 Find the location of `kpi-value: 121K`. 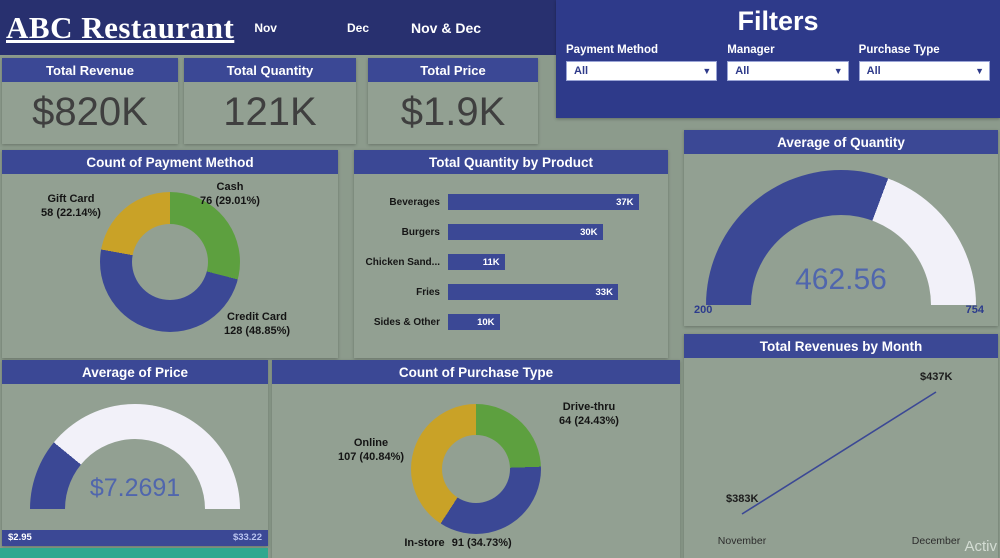

kpi-value: 121K is located at coordinates (270, 112).